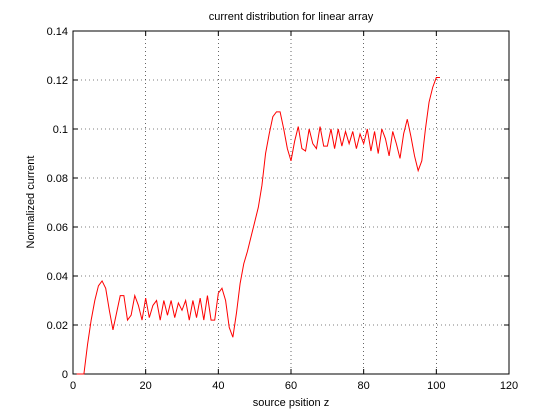  I want to click on x-axis-label: source psition z, so click(291, 403).